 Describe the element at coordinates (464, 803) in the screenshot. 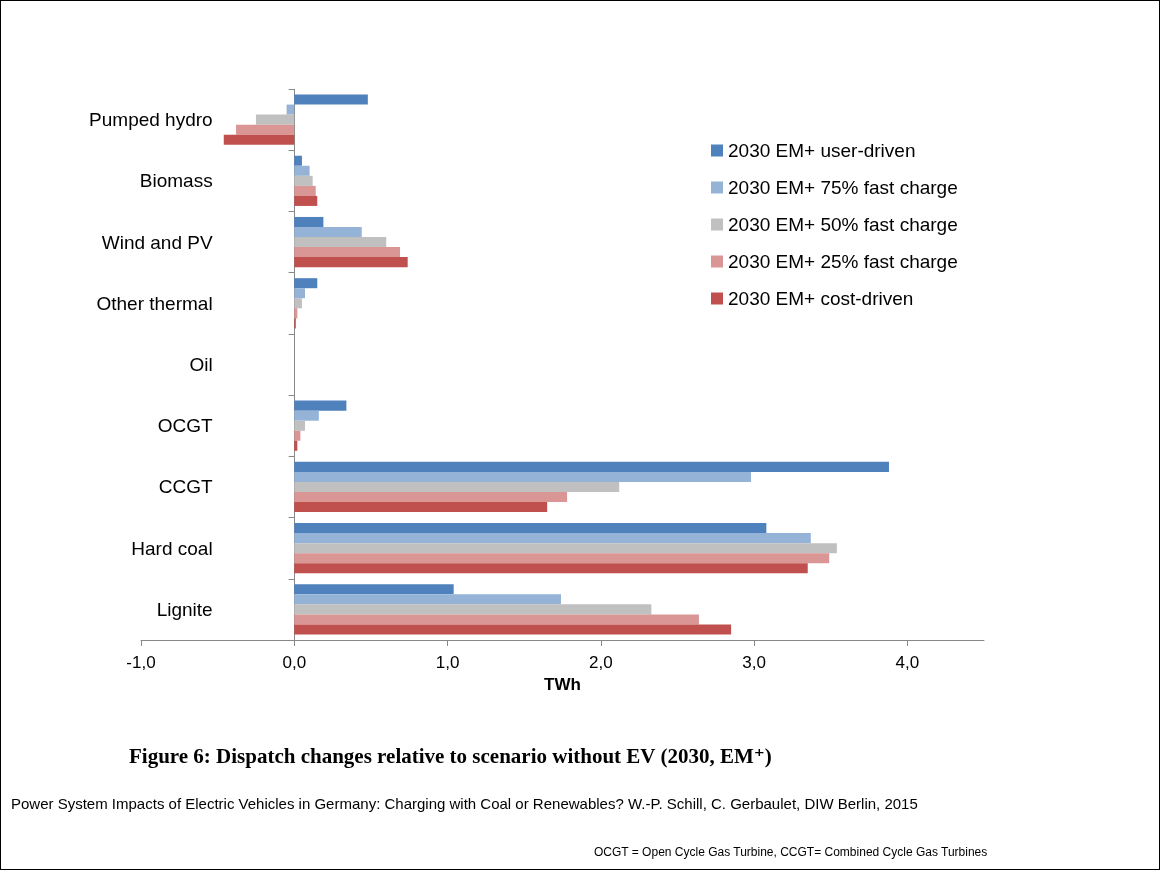

I see `text: Power System Impacts of Electric Vehicles in Germany: Charging with Coal or Renewables? W.-P. Schill, C. Gerbaulet, DIW Berlin, 2015` at that location.